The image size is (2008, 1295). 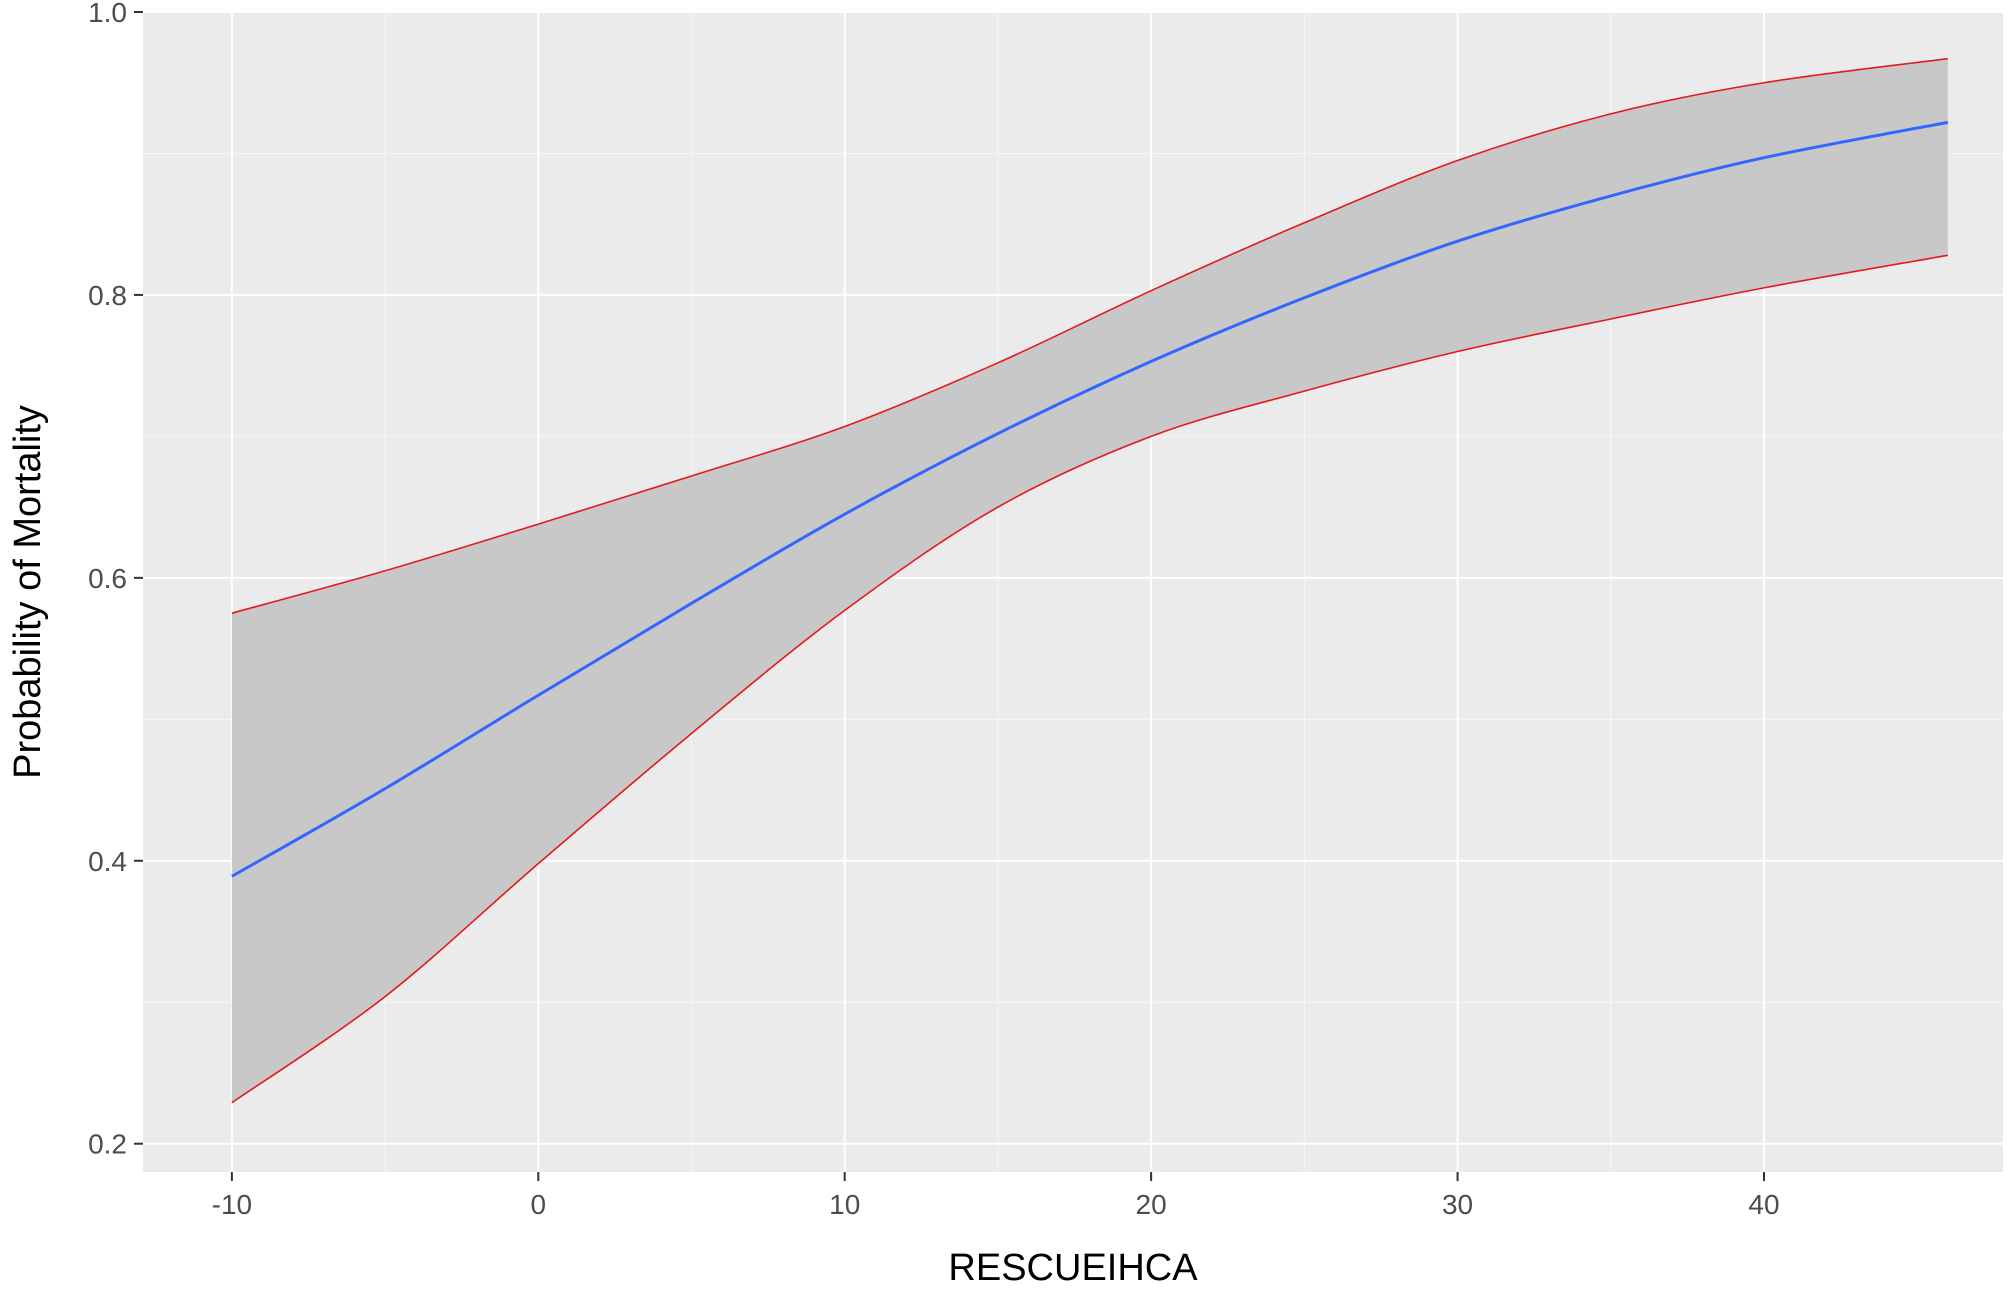 What do you see at coordinates (538, 1204) in the screenshot?
I see `x-tick-label: 0` at bounding box center [538, 1204].